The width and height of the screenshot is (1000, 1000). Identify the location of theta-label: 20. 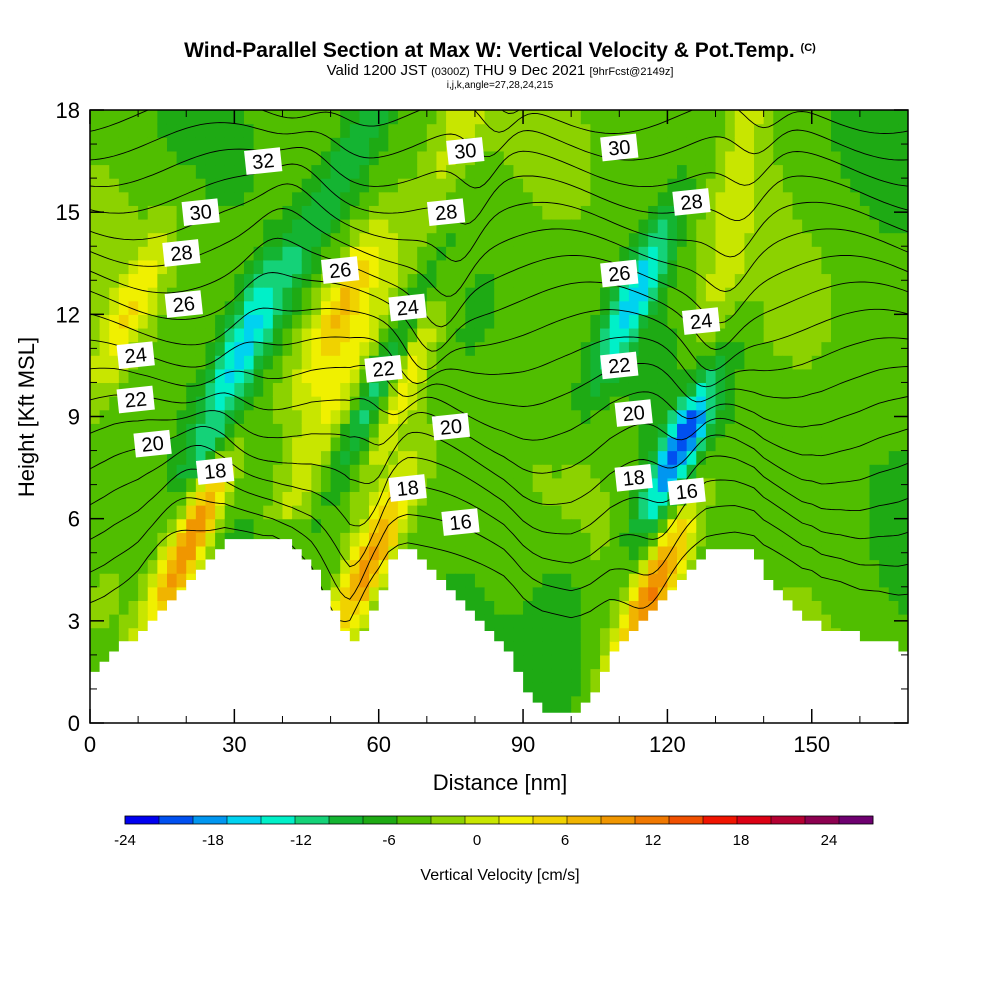
(451, 426).